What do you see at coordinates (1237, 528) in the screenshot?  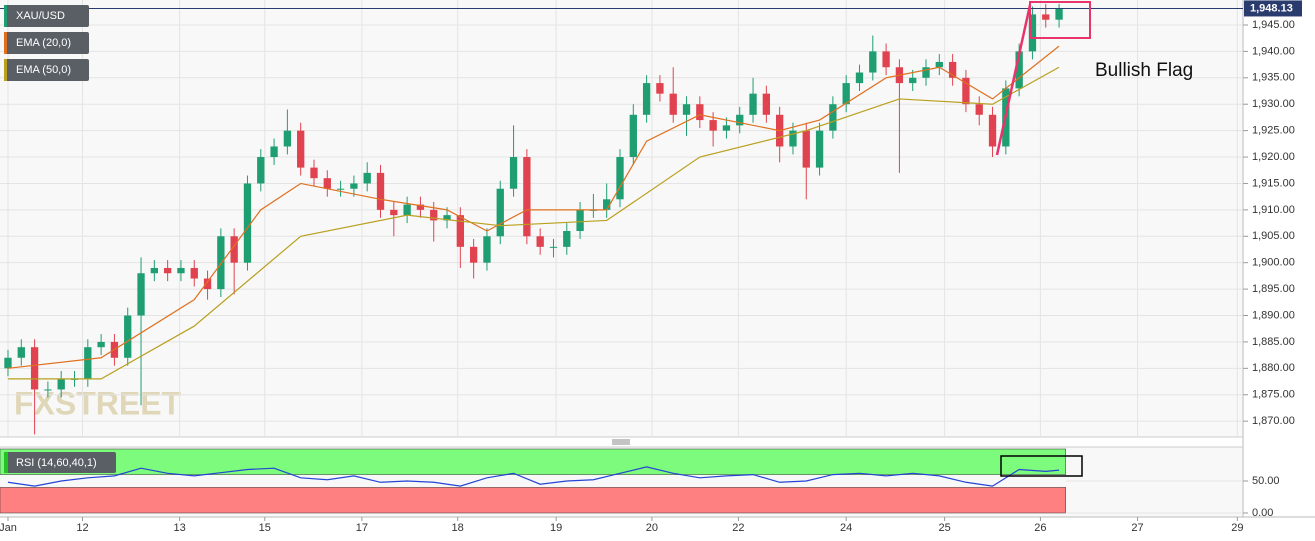 I see `x-tick-label: 29` at bounding box center [1237, 528].